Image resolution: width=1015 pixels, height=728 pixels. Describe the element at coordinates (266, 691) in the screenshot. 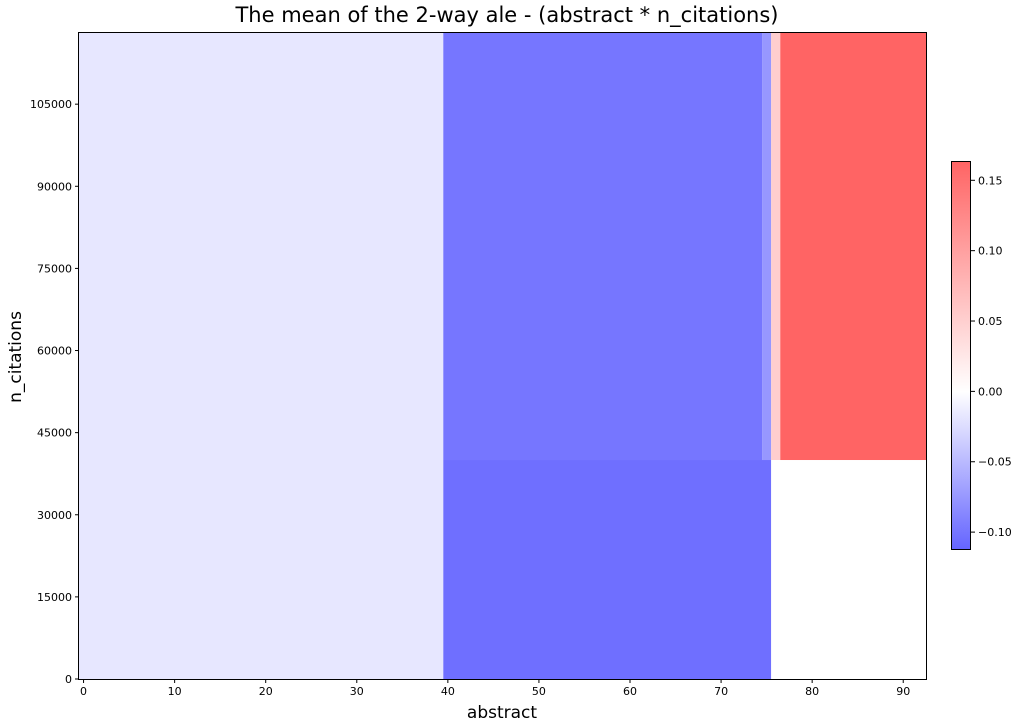

I see `x-tick-label: 20` at that location.